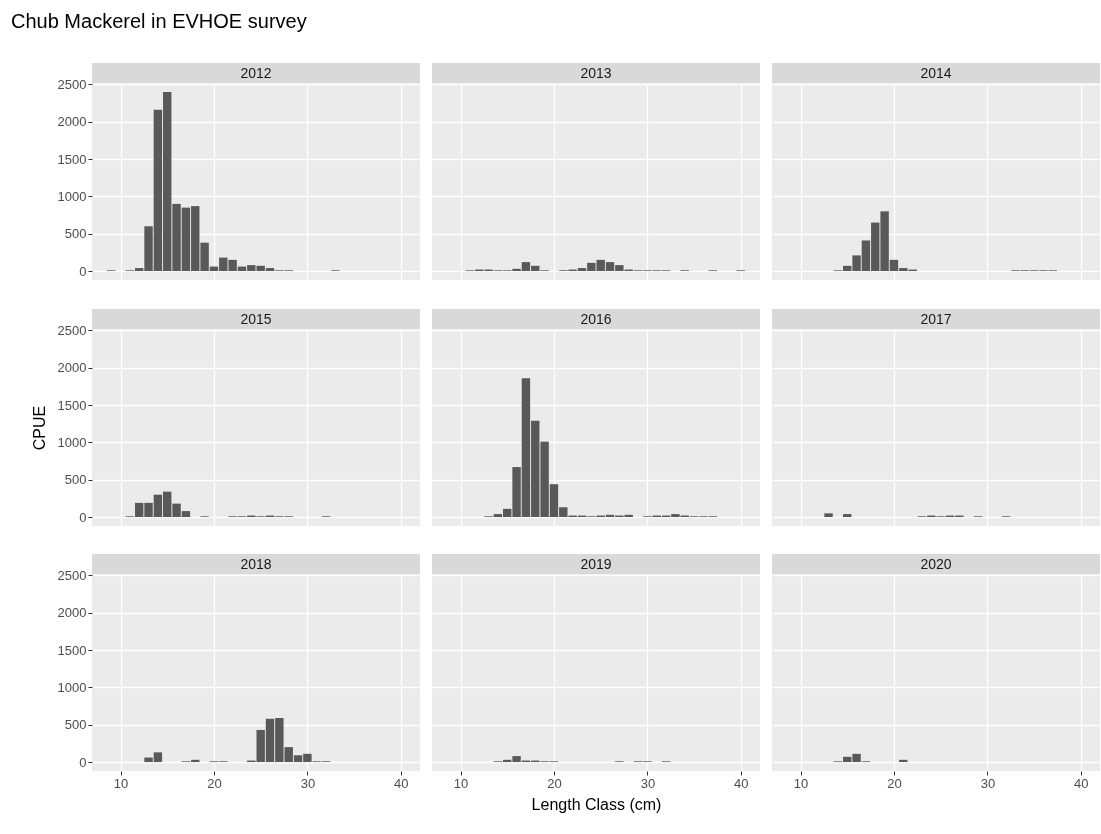 This screenshot has width=1101, height=834. What do you see at coordinates (256, 73) in the screenshot?
I see `chart-title: 2012` at bounding box center [256, 73].